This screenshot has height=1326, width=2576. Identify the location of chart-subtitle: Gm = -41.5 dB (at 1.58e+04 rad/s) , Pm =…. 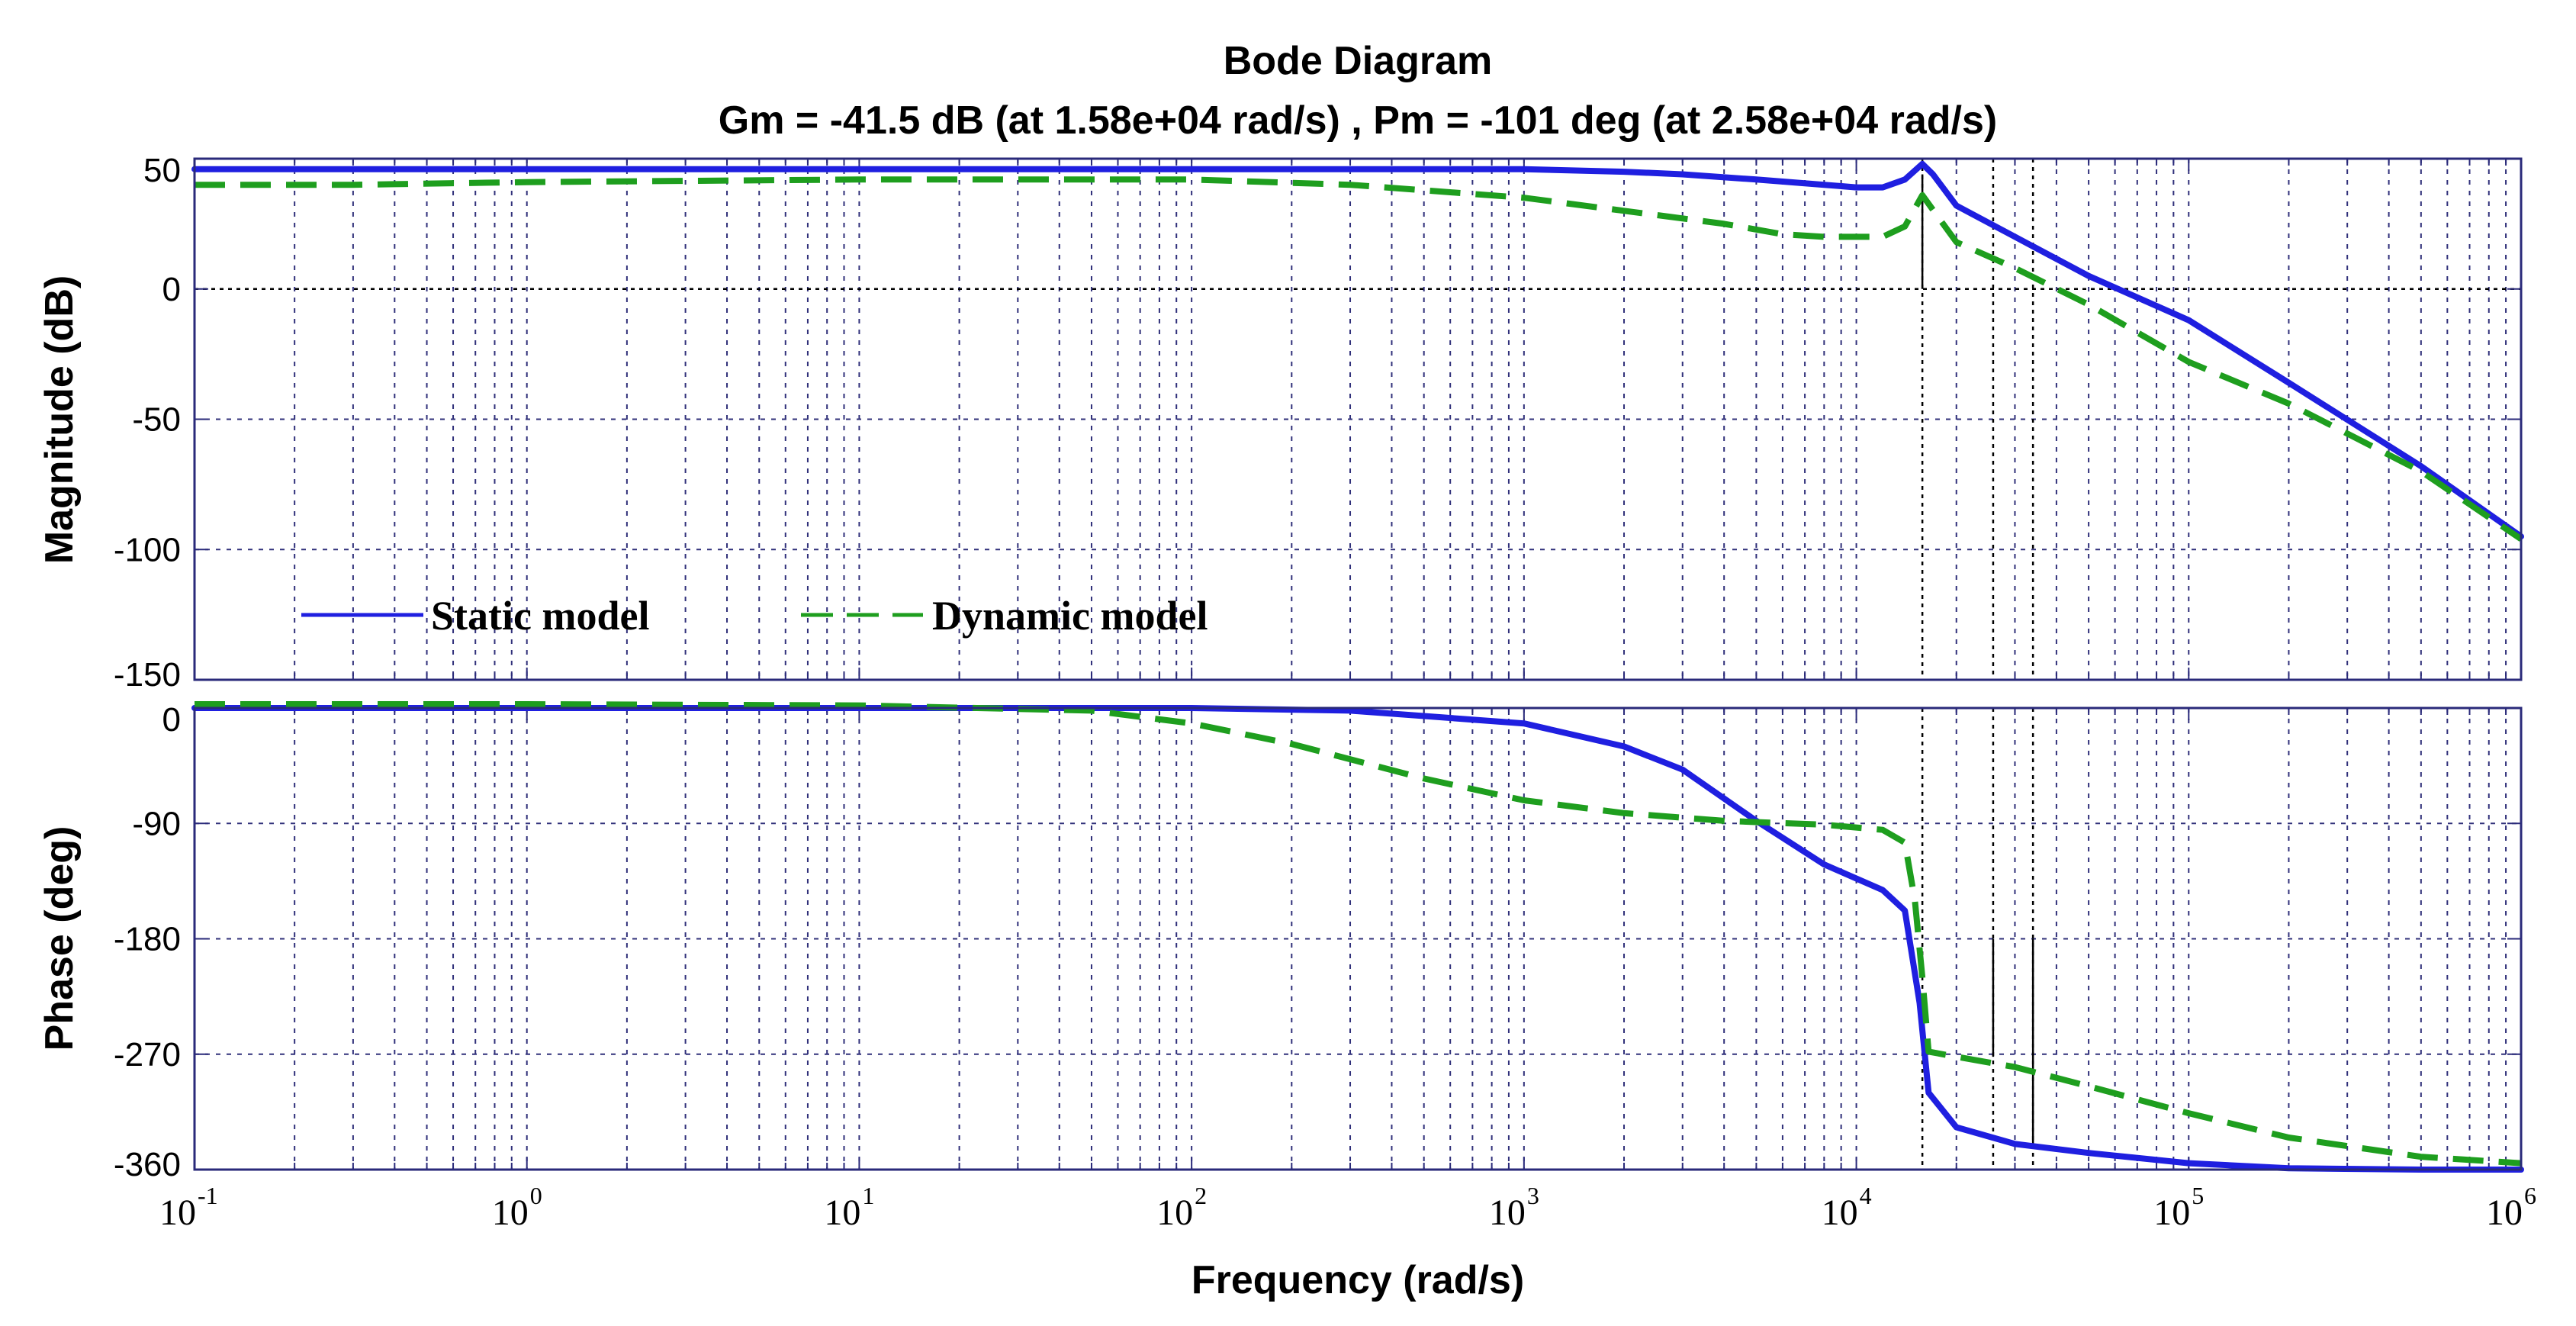
(1358, 121).